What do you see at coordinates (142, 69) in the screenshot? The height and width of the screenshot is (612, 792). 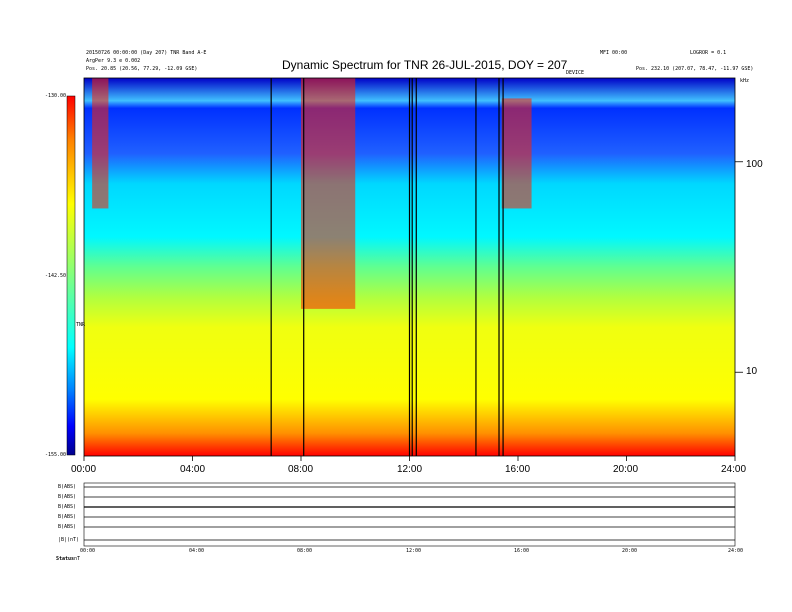 I see `header-info-line3: Pos. 20.85 (20.56, 77.29, -12.09 GSE)` at bounding box center [142, 69].